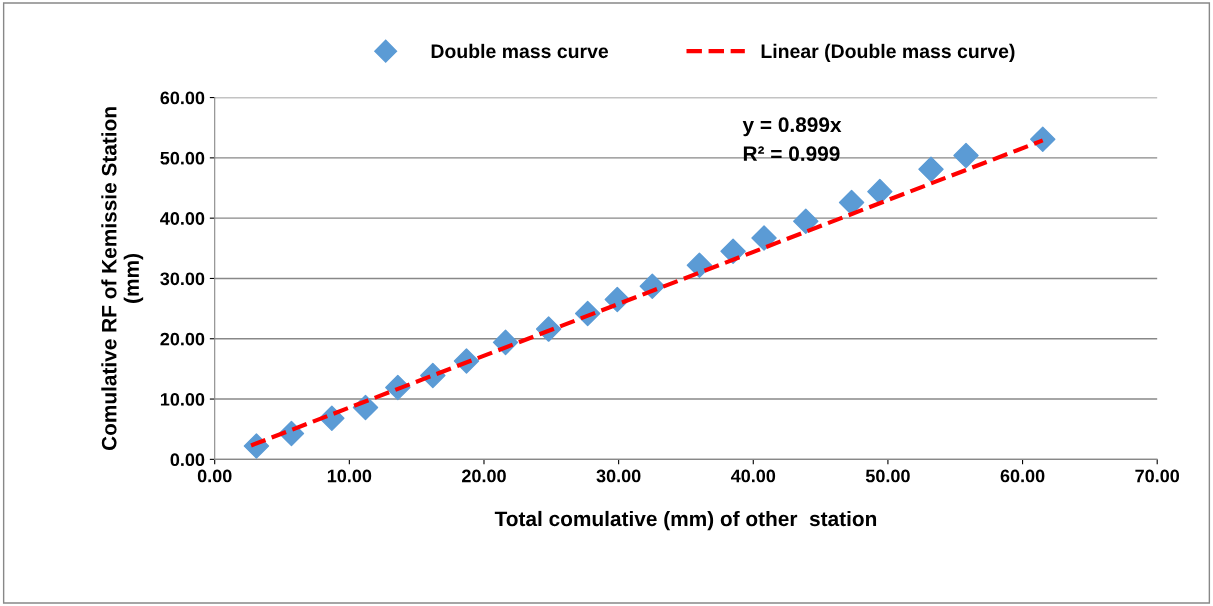 The height and width of the screenshot is (606, 1213). Describe the element at coordinates (182, 399) in the screenshot. I see `y-tick-label: 10.00` at that location.